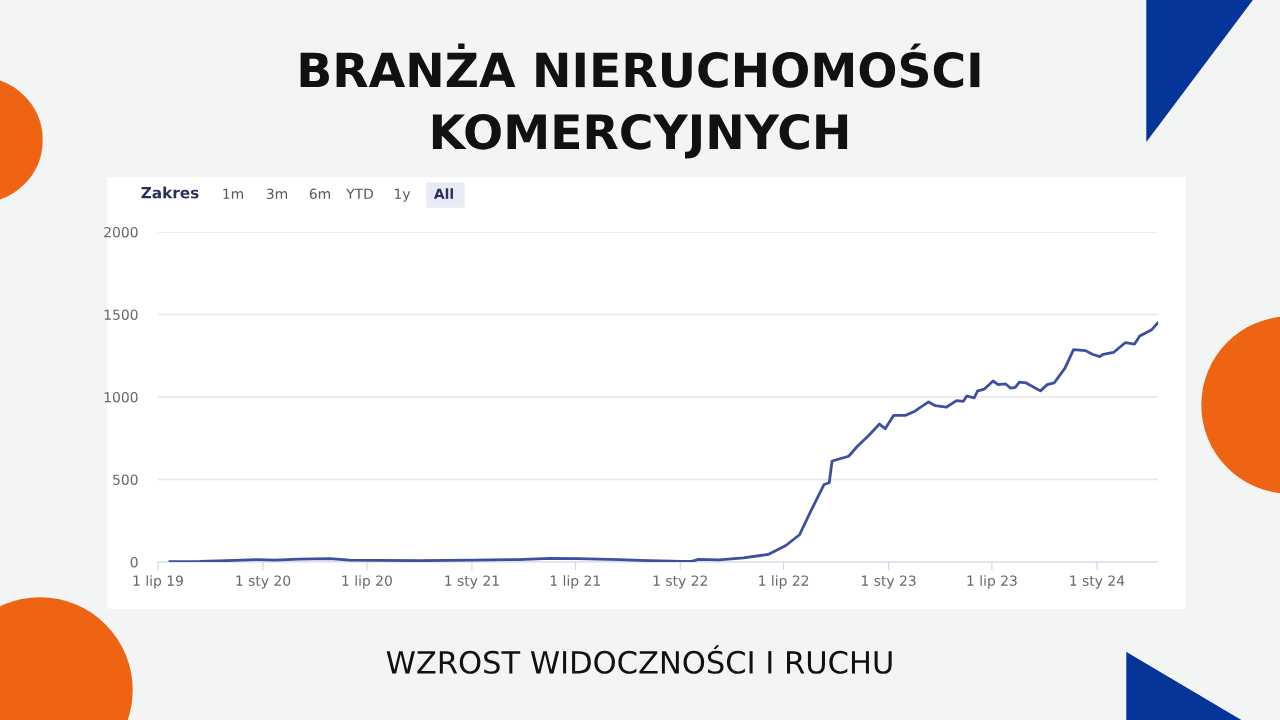 The image size is (1280, 720). I want to click on text: 6m, so click(319, 194).